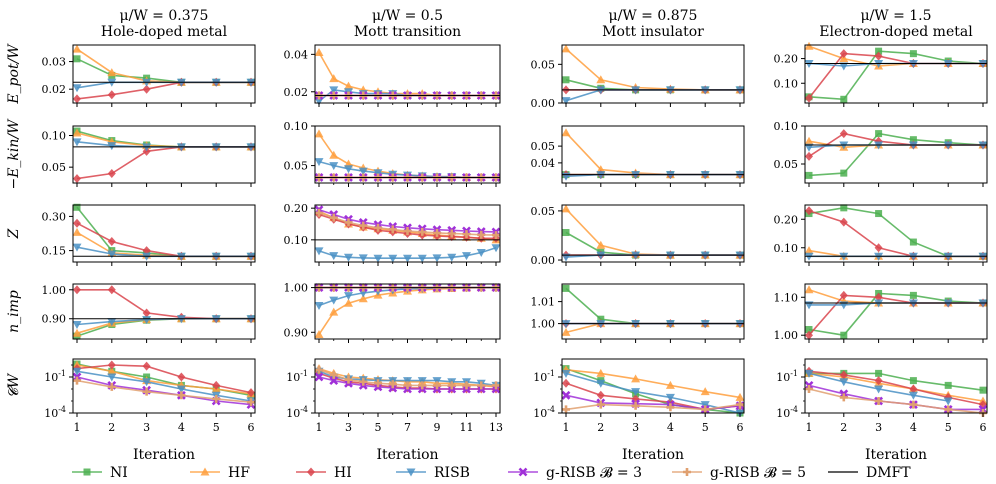 The height and width of the screenshot is (484, 996). I want to click on series-hf-r3-c3, so click(653, 231).